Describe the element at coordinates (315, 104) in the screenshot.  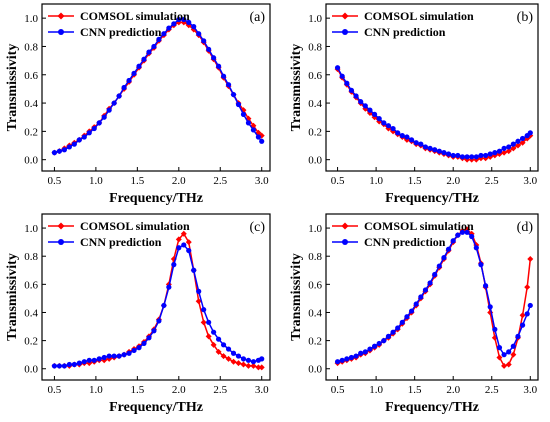
I see `y-tick-label: 0.4` at that location.